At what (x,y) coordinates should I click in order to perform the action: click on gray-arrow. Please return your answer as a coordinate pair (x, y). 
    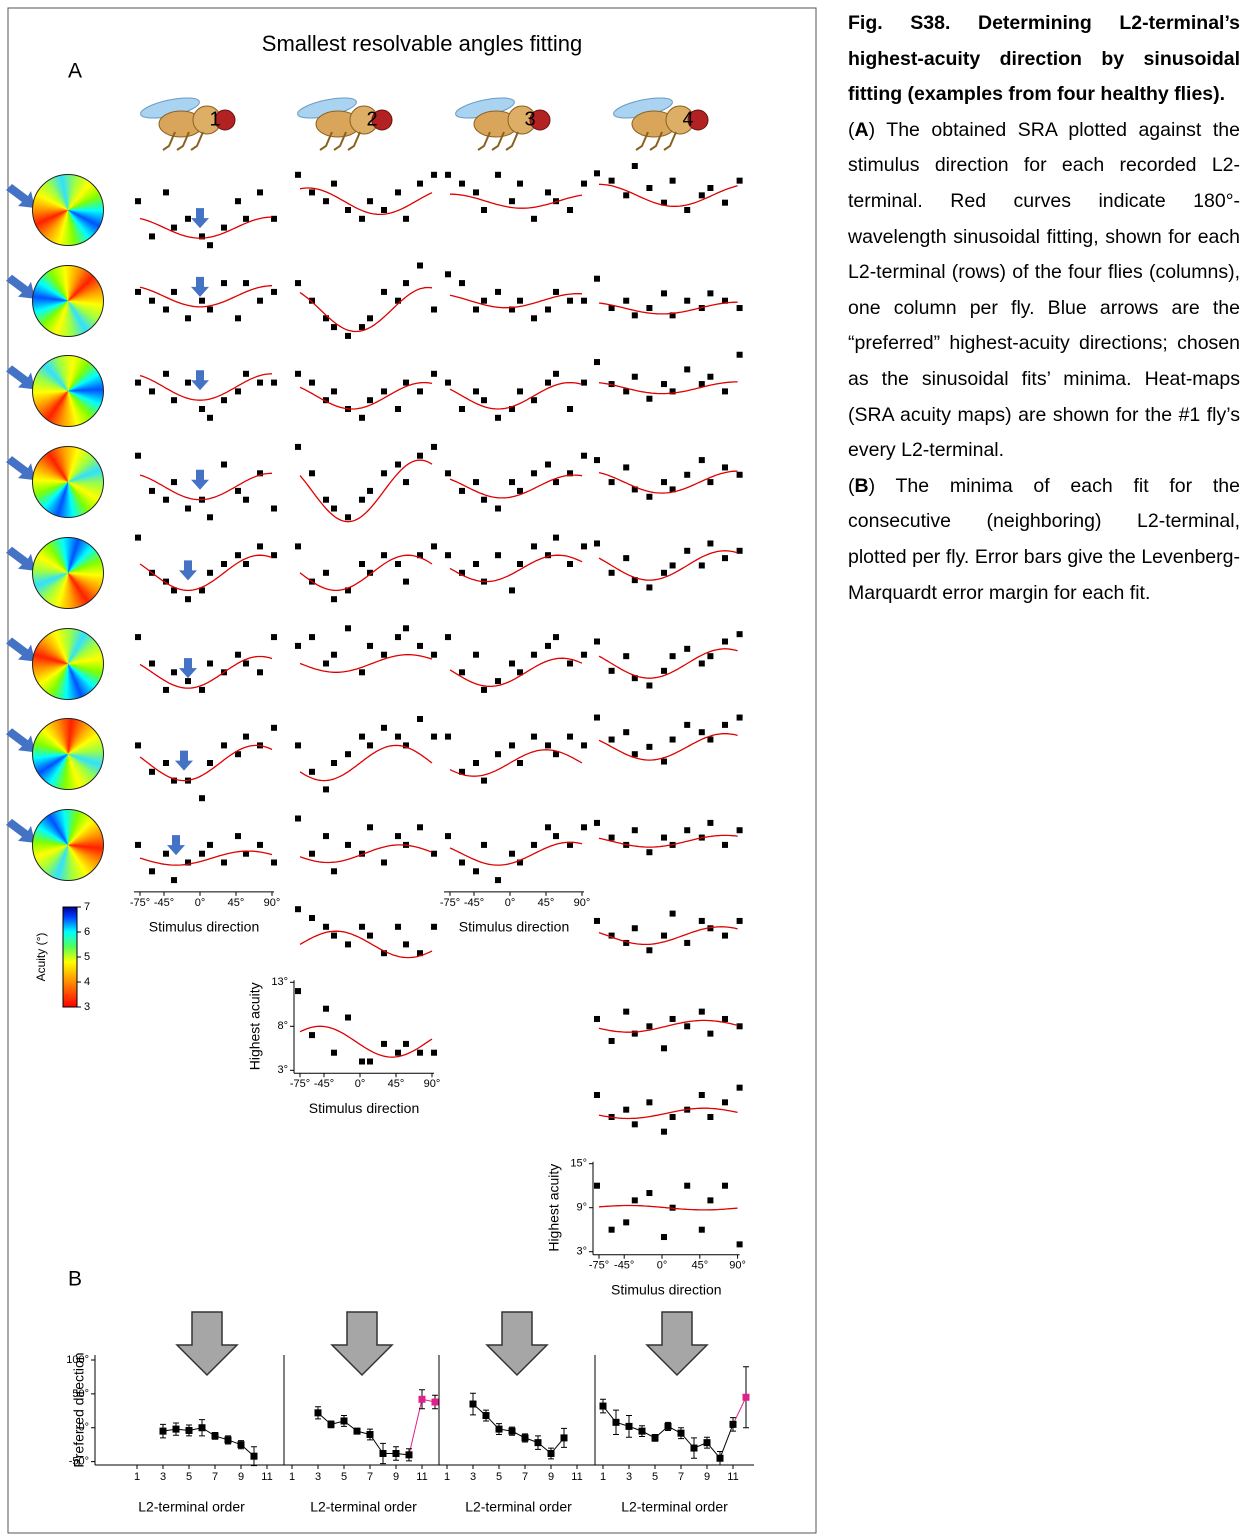
    Looking at the image, I should click on (677, 1344).